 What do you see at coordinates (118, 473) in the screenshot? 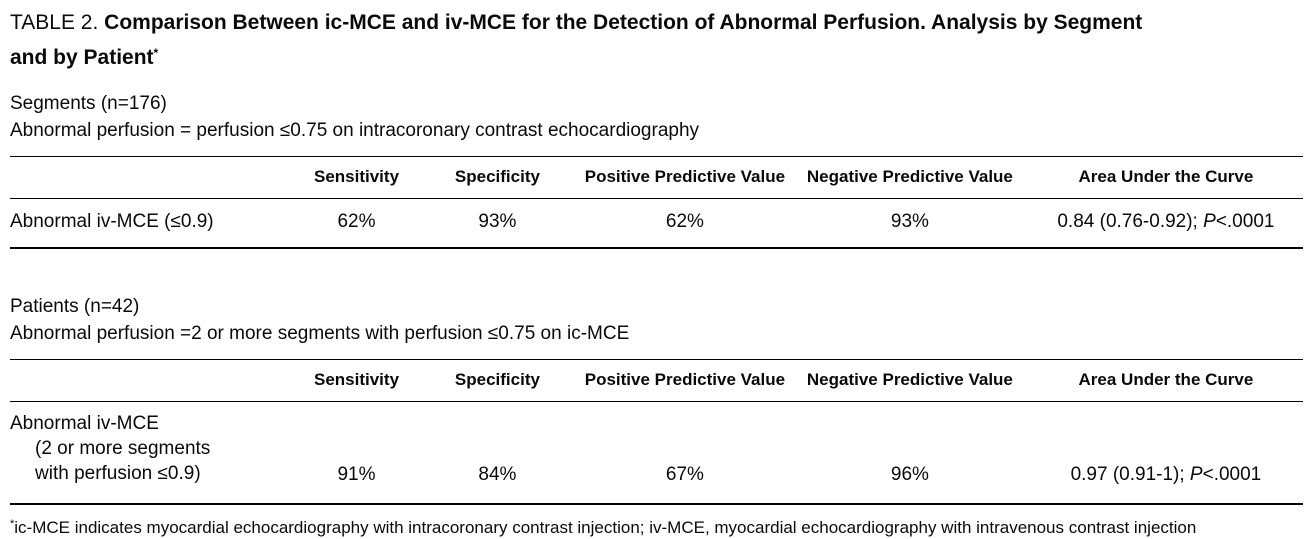
I see `row-label-line: with perfusion ≤0.9)` at bounding box center [118, 473].